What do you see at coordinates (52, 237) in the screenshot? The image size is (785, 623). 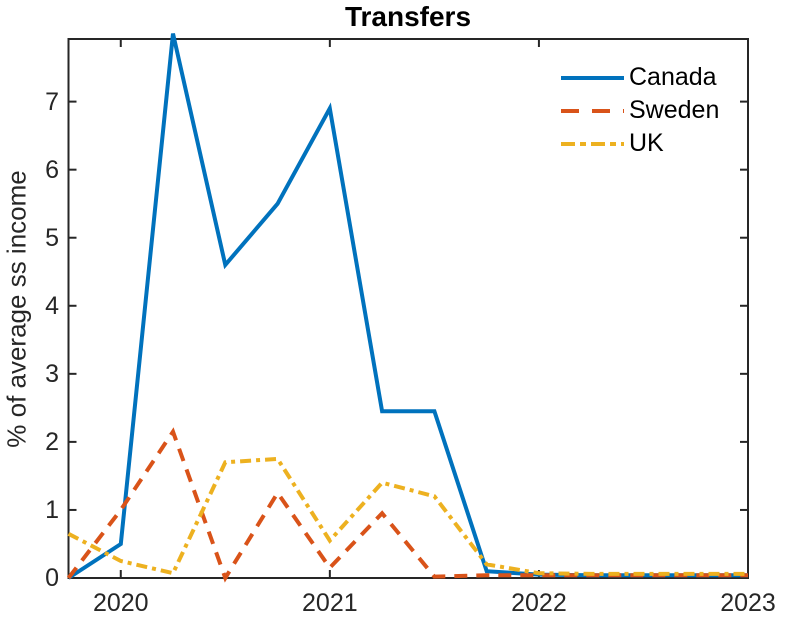 I see `y-tick-label: 5` at bounding box center [52, 237].